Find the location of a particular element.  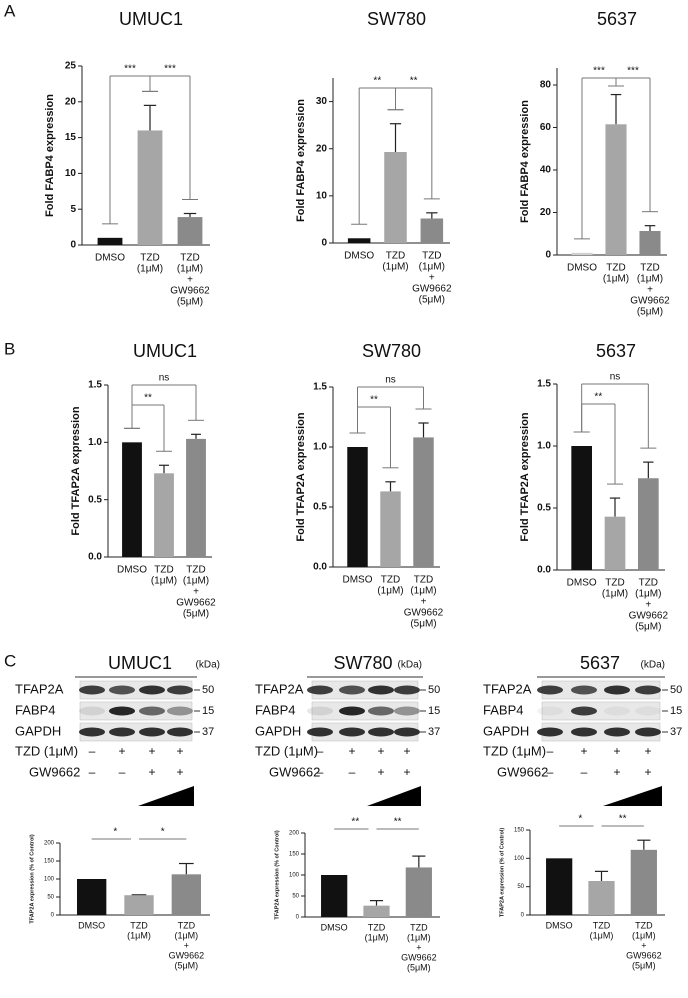

x-tick-label: + is located at coordinates (424, 602).